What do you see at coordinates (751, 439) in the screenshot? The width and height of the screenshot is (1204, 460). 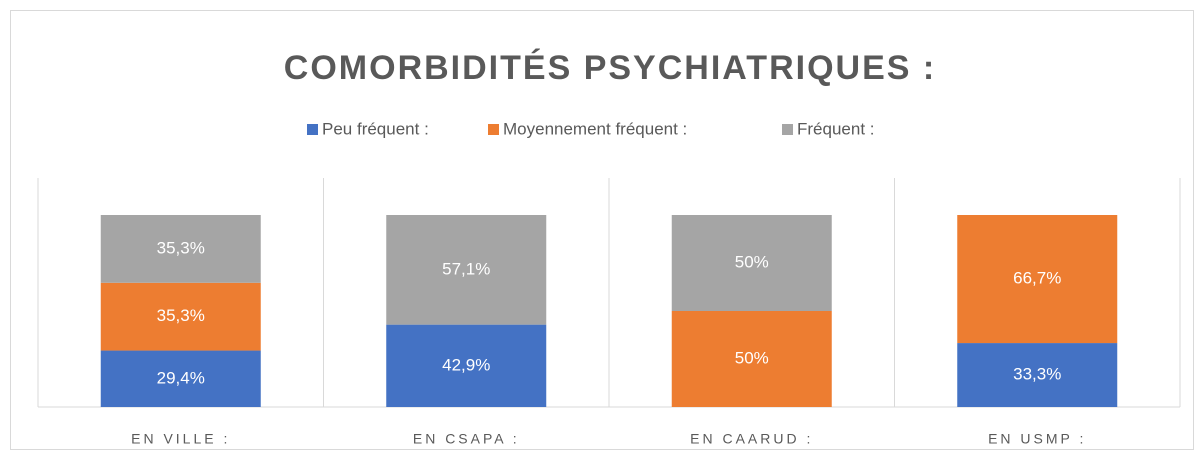 I see `x-tick-label: EN CAARUD :` at bounding box center [751, 439].